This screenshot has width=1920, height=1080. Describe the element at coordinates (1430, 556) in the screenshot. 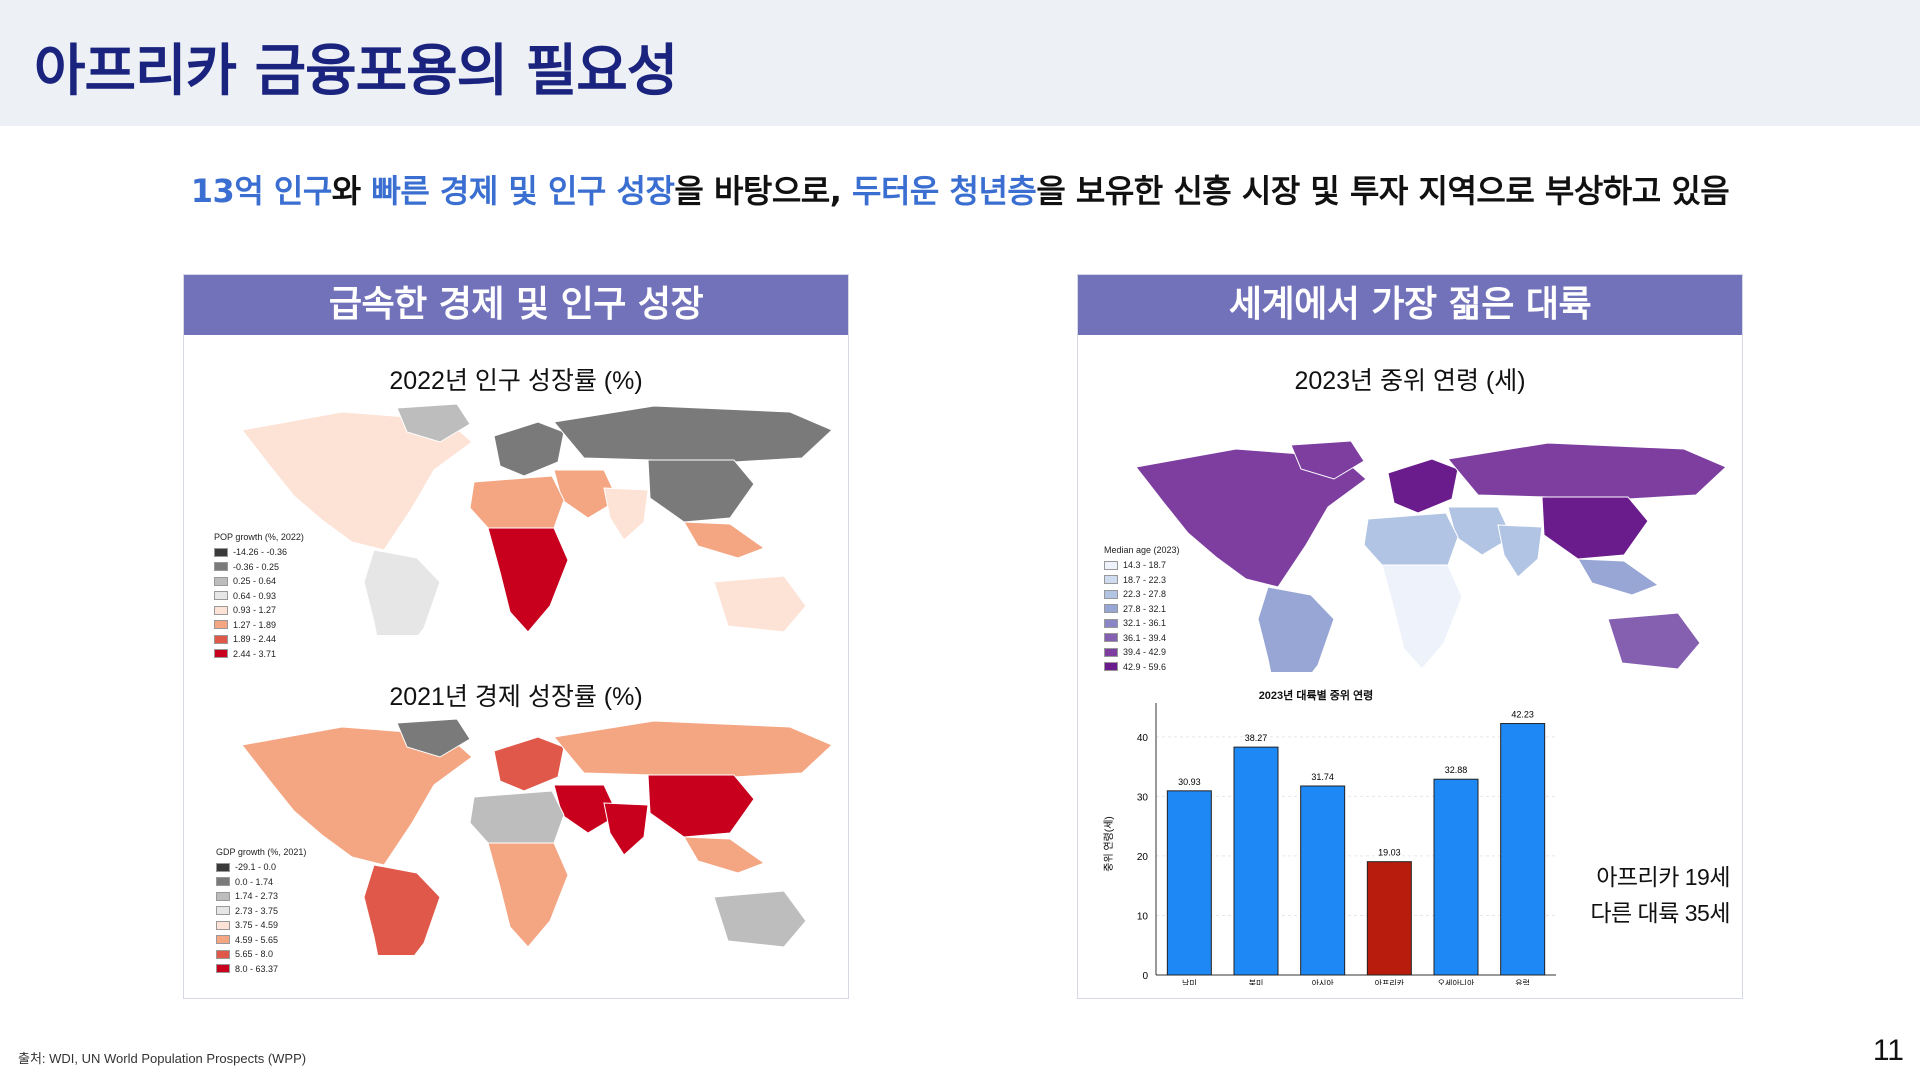

I see `age-world-map` at that location.